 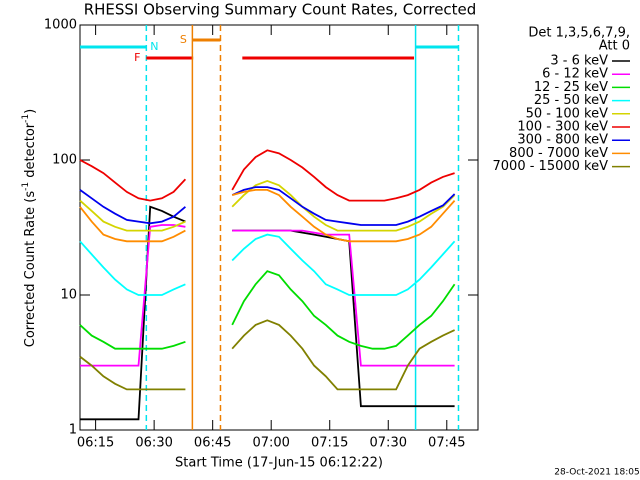 I want to click on flag-label: N, so click(x=154, y=46).